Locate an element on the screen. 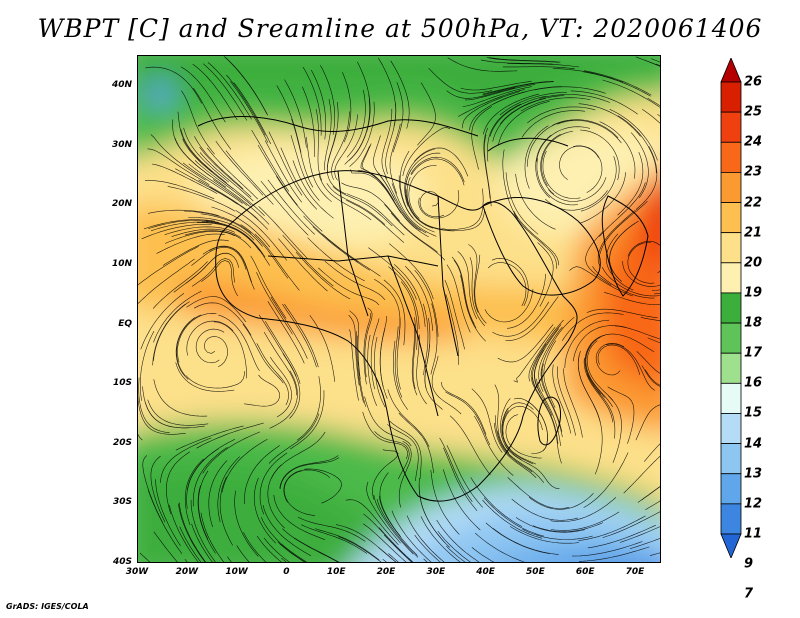 This screenshot has height=618, width=800. colorbar-tick-label: 18 is located at coordinates (753, 323).